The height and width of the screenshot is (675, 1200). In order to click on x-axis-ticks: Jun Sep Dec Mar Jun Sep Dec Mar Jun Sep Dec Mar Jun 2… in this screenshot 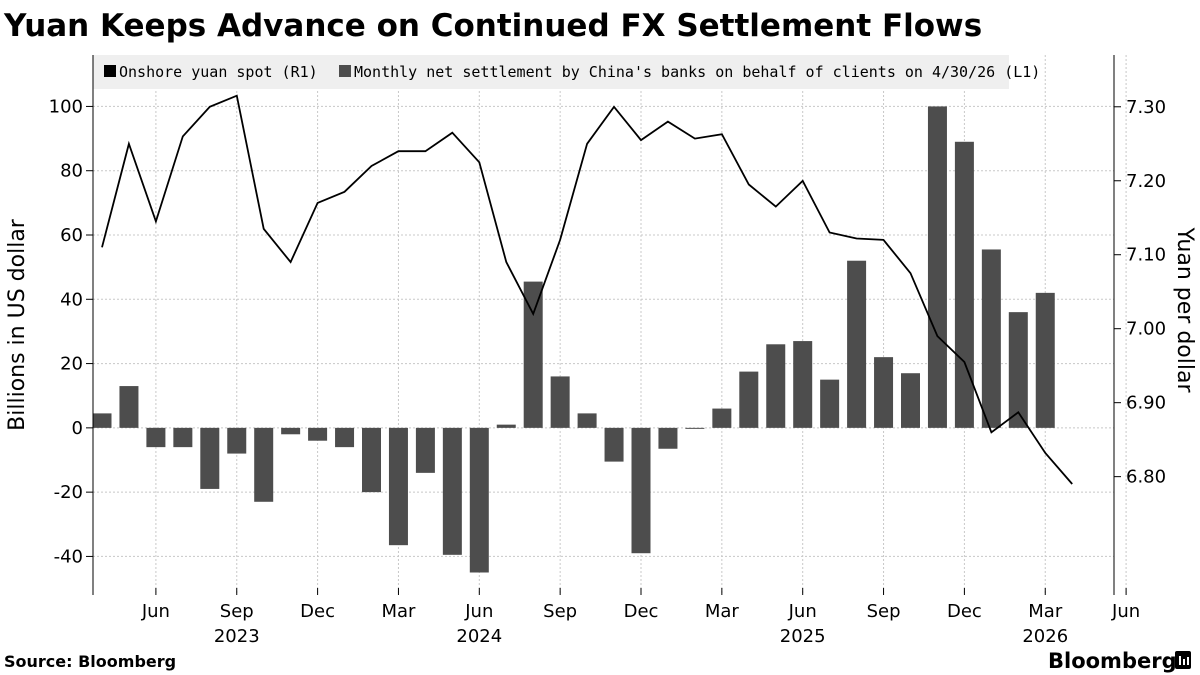, I will do `click(640, 617)`.